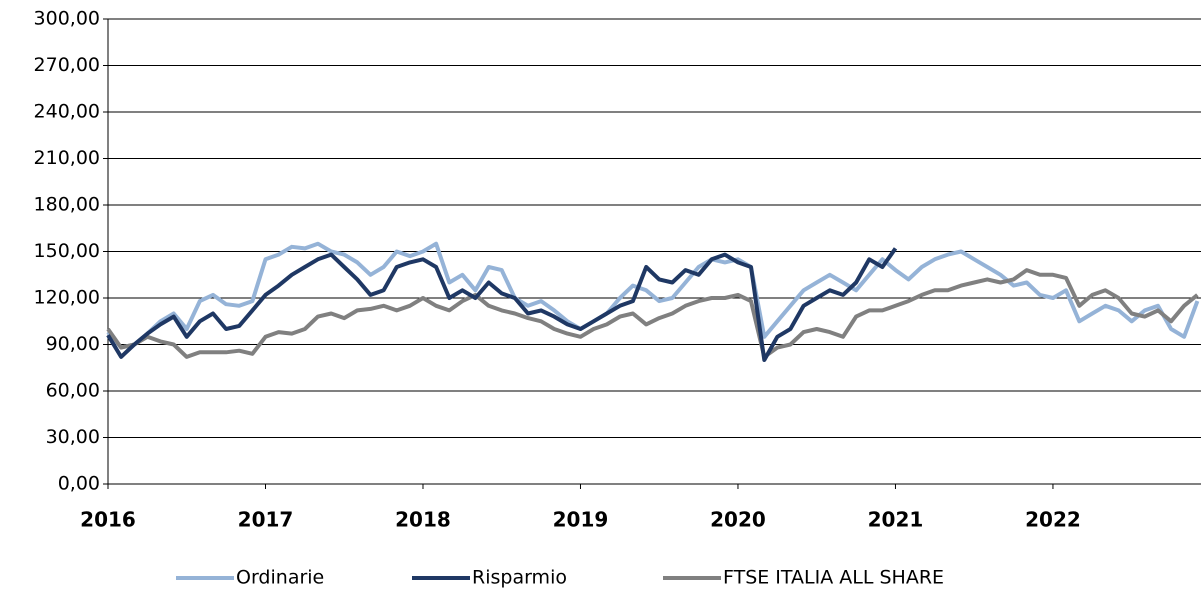 Image resolution: width=1201 pixels, height=591 pixels. What do you see at coordinates (738, 520) in the screenshot?
I see `x-tick-label: 2020` at bounding box center [738, 520].